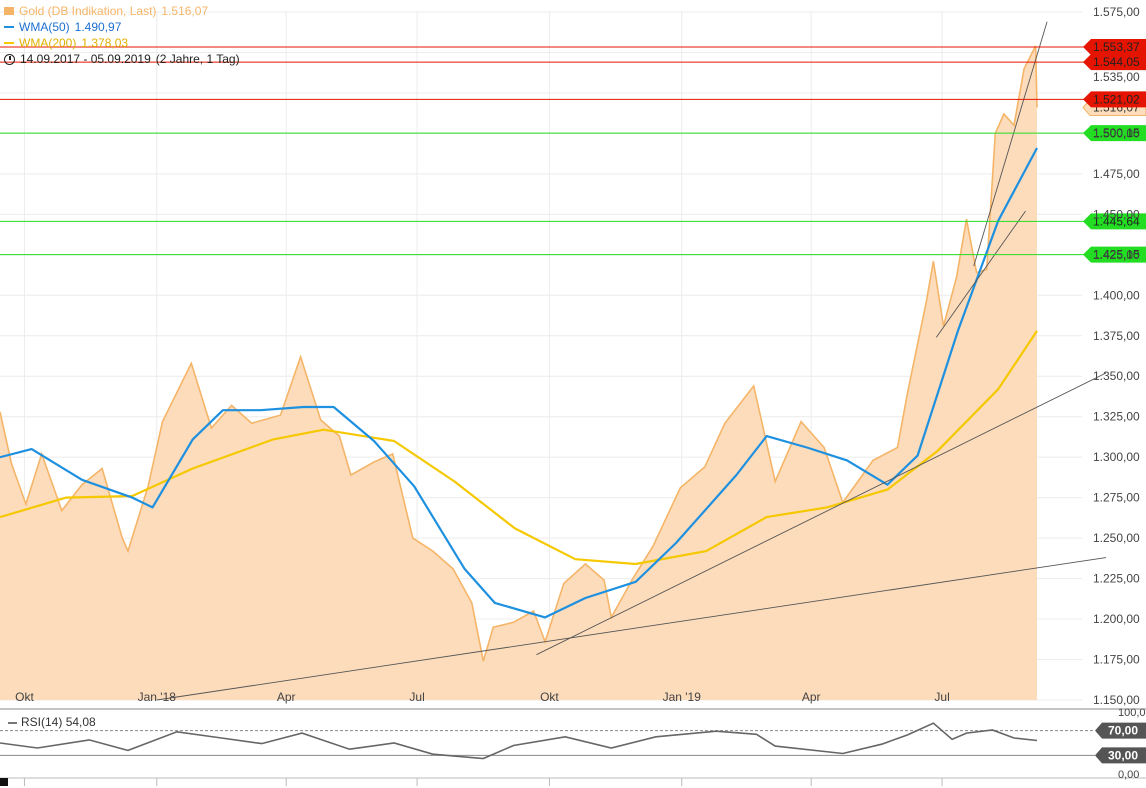  I want to click on corner-marker, so click(4, 782).